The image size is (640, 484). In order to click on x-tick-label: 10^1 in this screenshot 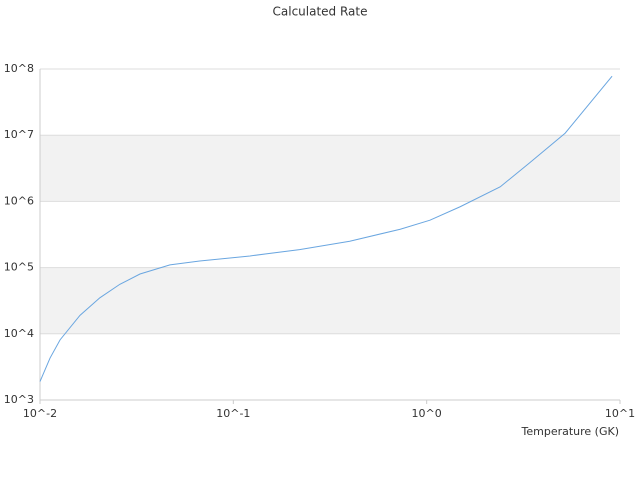, I will do `click(620, 413)`.